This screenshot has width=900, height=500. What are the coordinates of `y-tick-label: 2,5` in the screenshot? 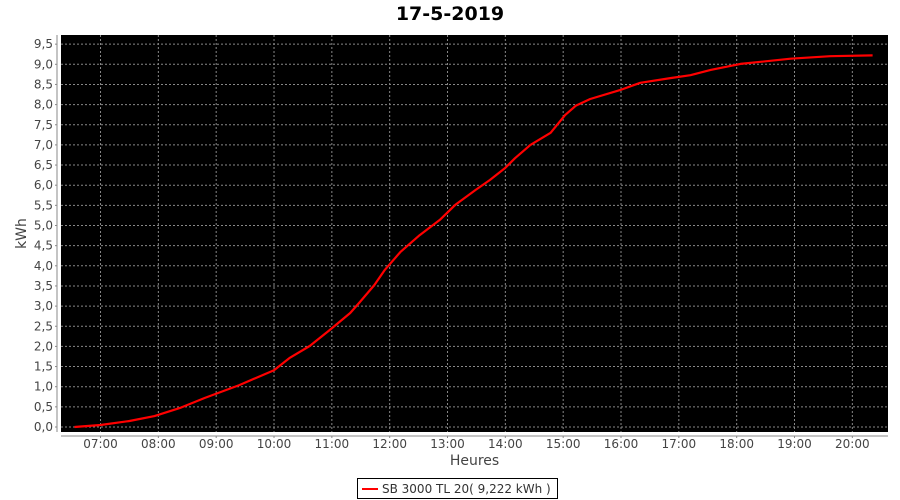 It's located at (43, 326).